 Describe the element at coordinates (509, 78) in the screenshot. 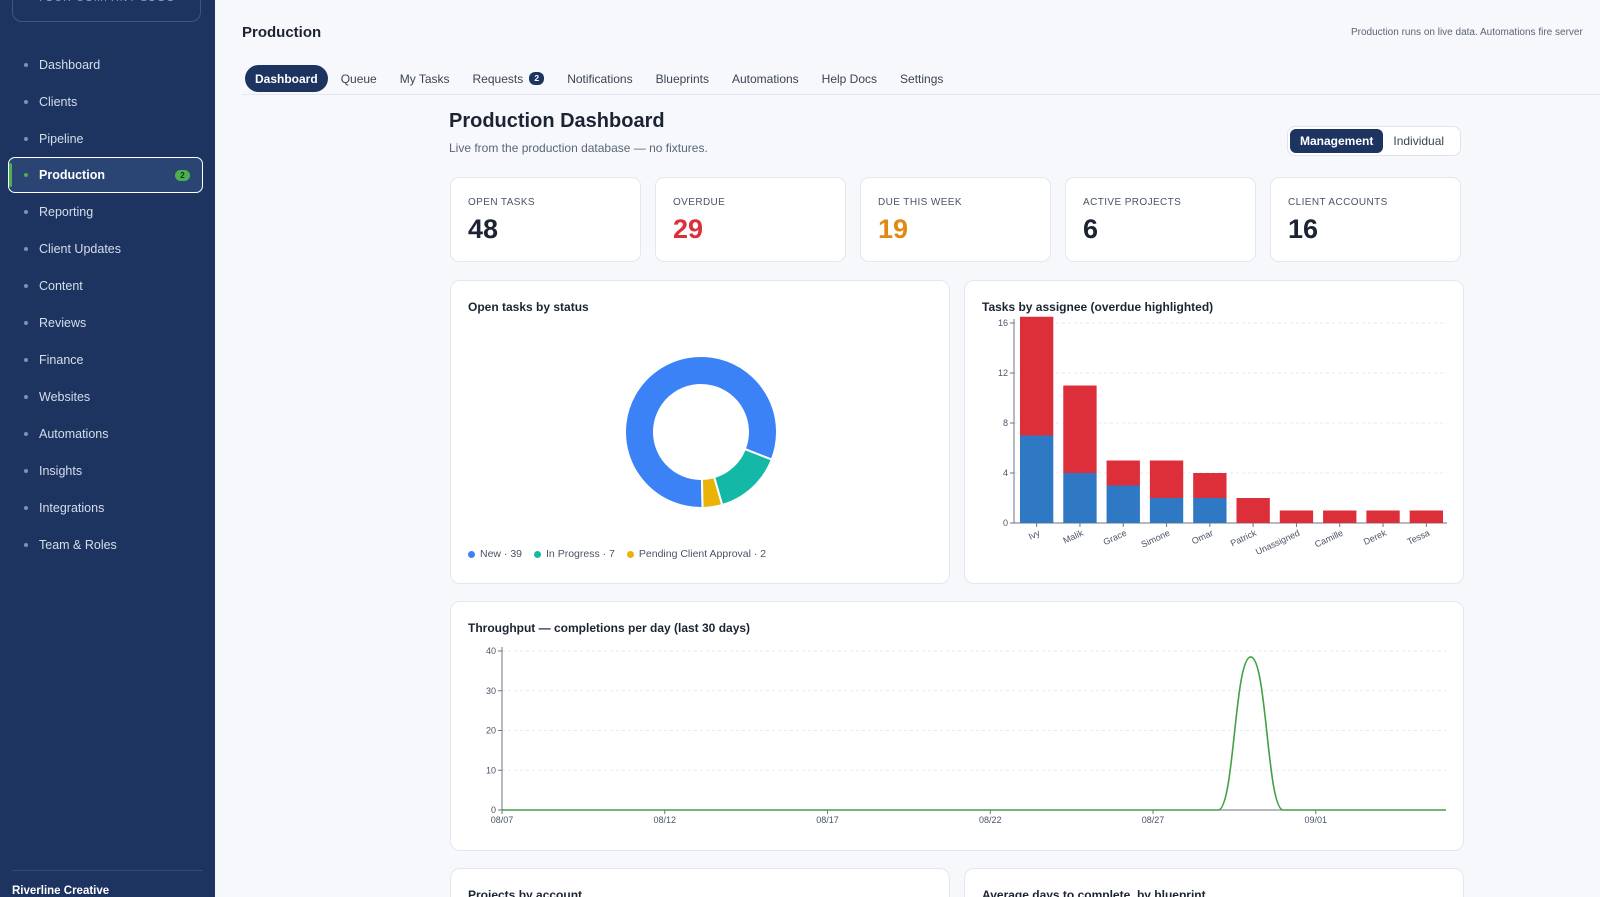

I see `tab-requests: Requests 2` at that location.